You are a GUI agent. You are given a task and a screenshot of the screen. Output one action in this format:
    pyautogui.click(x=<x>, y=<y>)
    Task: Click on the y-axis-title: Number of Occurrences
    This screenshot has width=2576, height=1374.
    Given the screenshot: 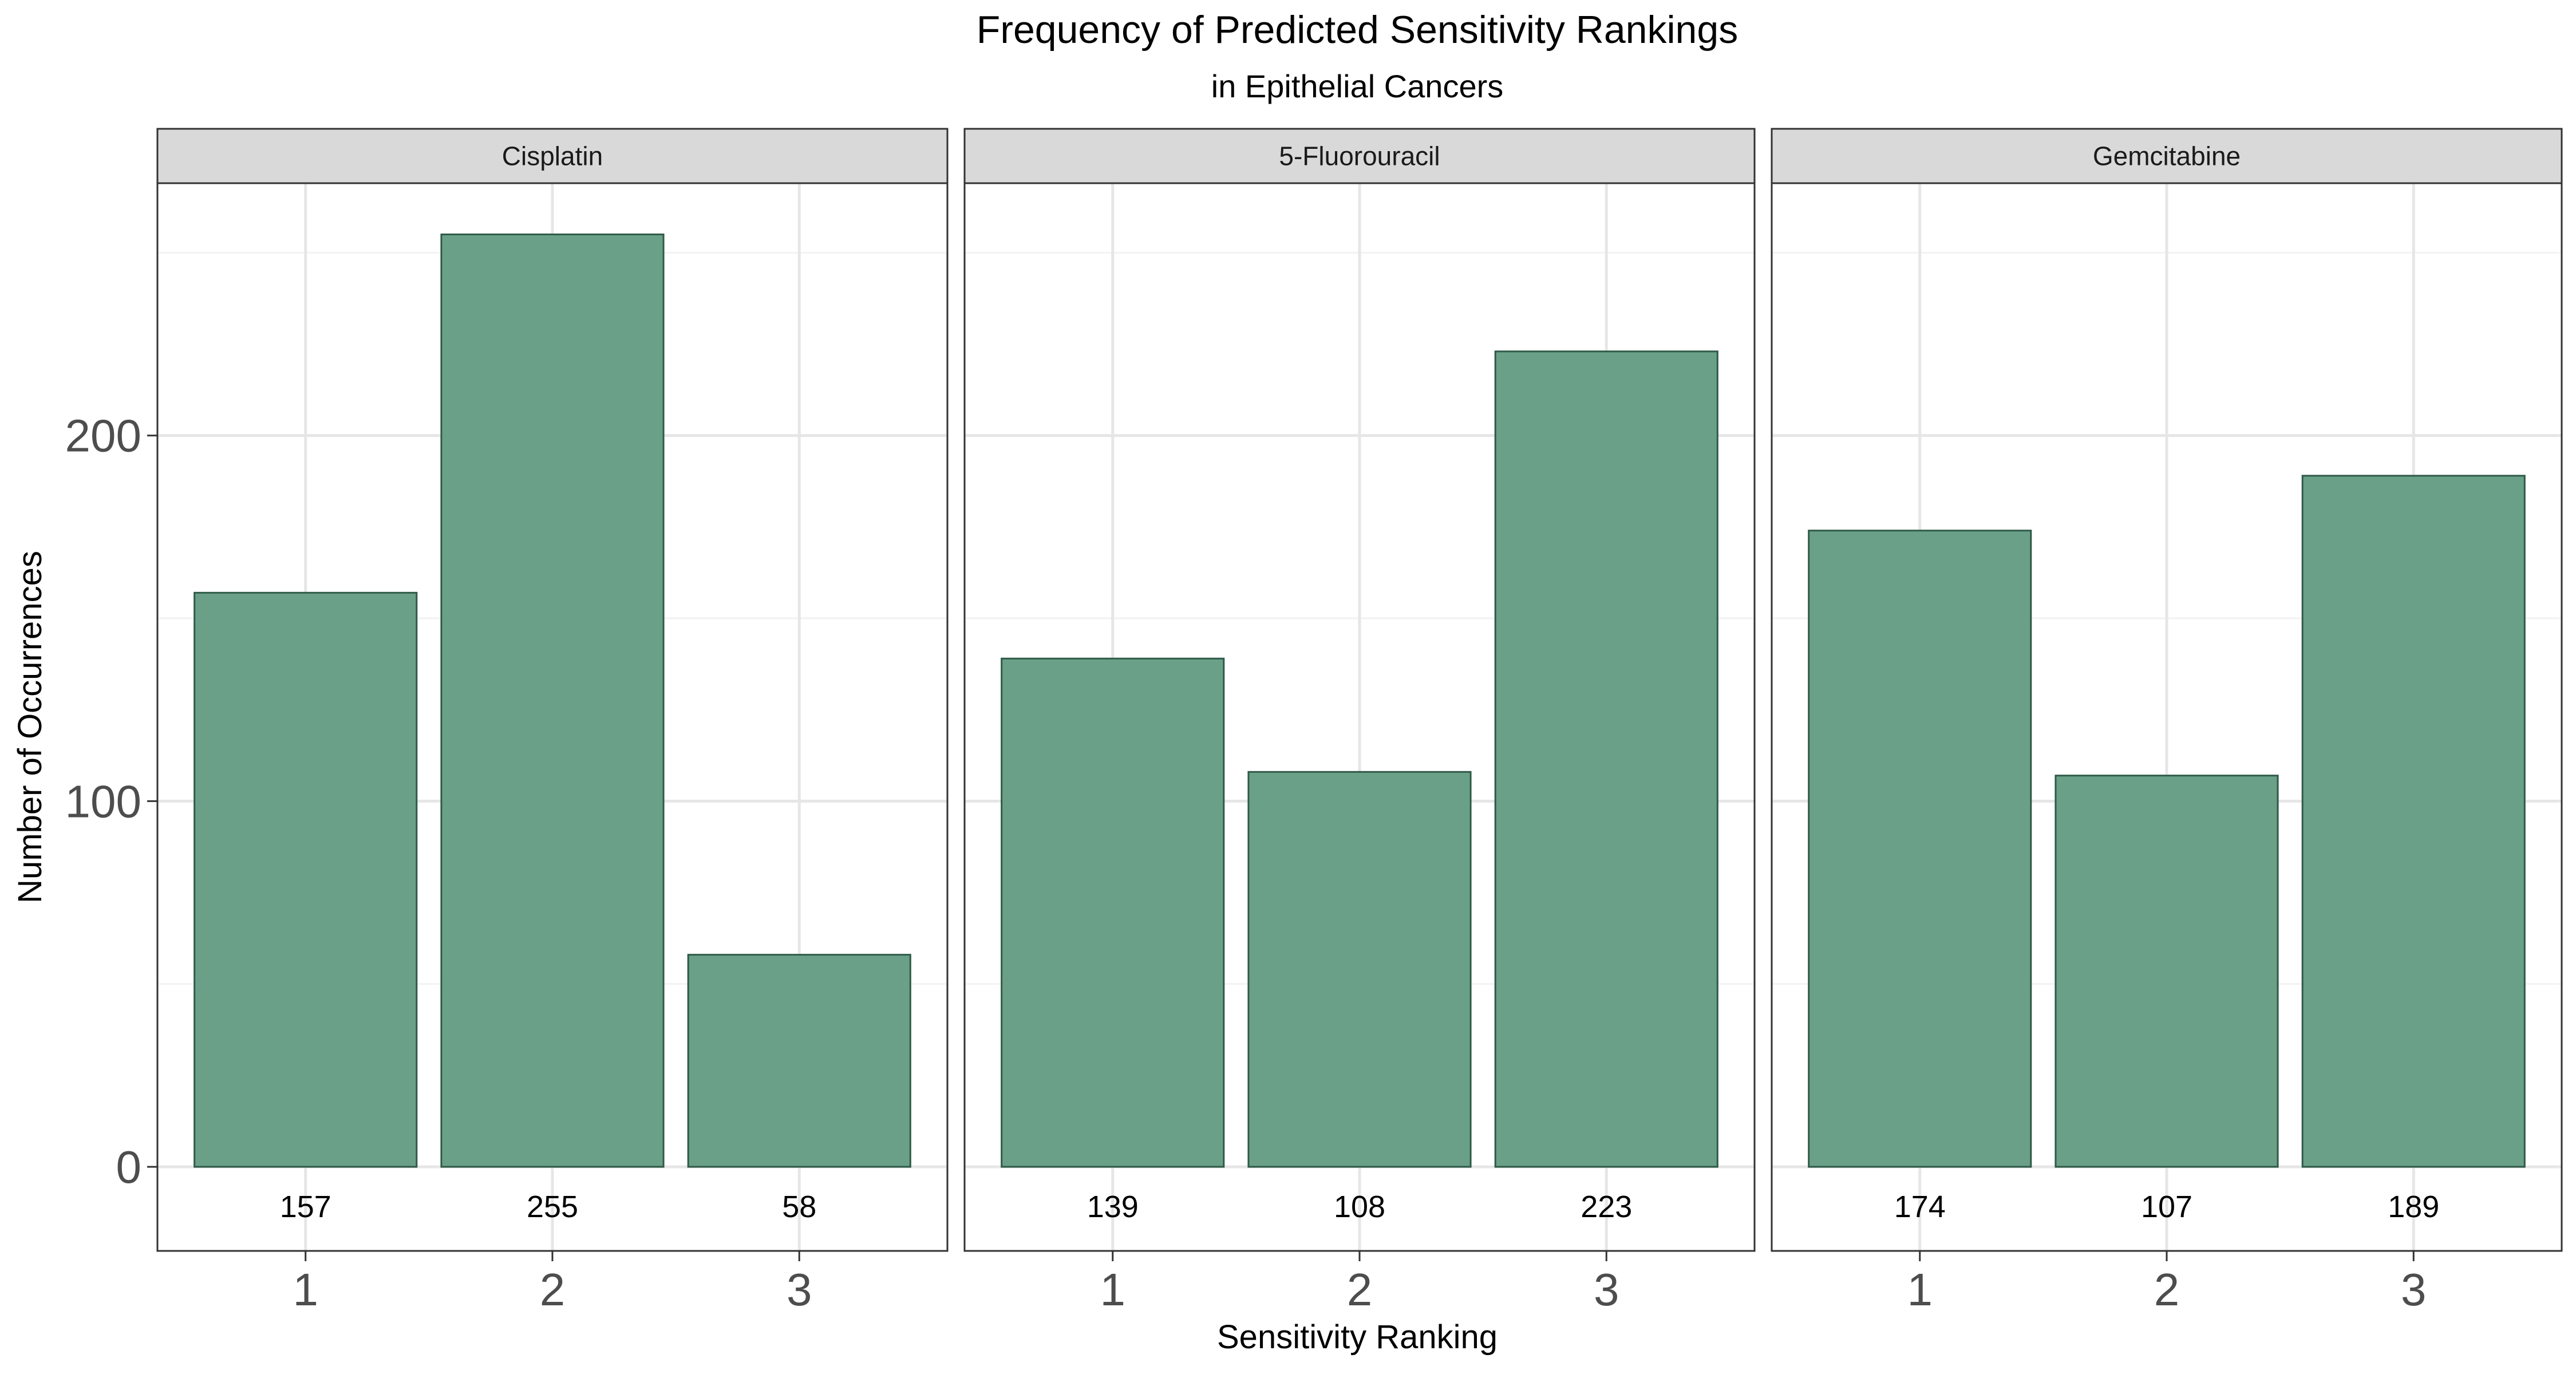 What is the action you would take?
    pyautogui.click(x=30, y=727)
    